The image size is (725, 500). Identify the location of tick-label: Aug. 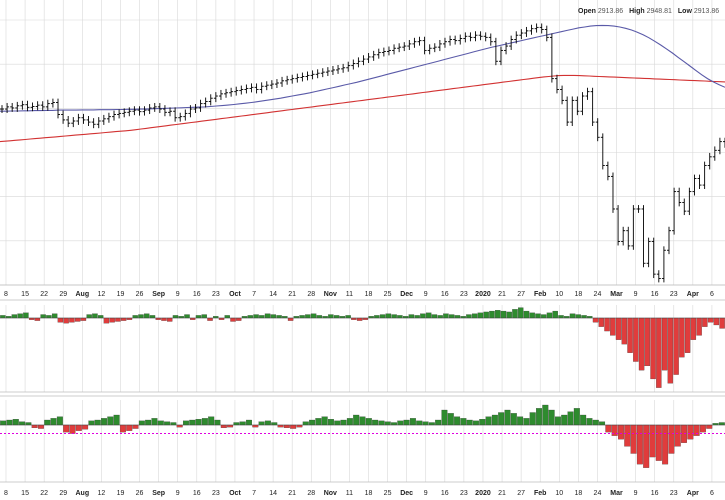
(83, 294).